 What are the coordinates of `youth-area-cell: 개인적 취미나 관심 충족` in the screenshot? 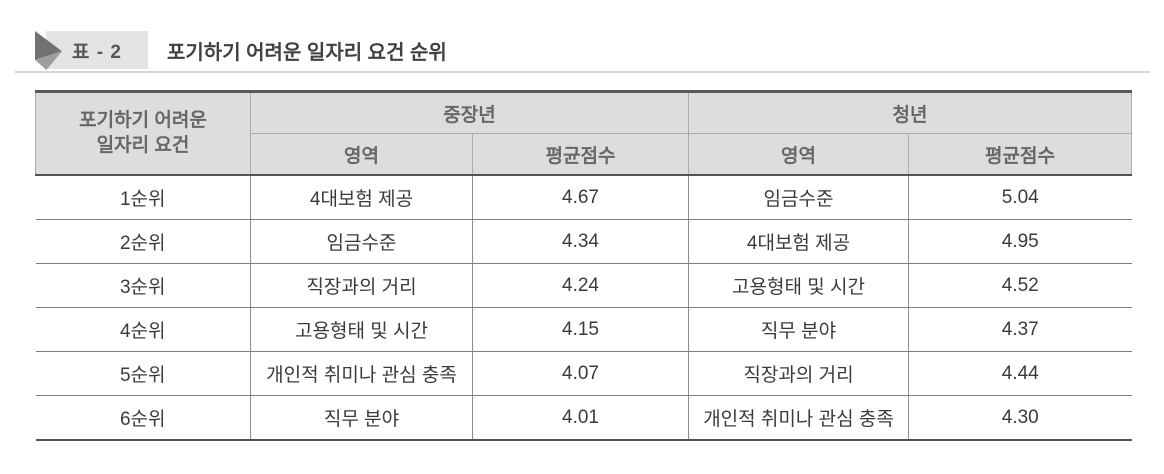 It's located at (799, 417).